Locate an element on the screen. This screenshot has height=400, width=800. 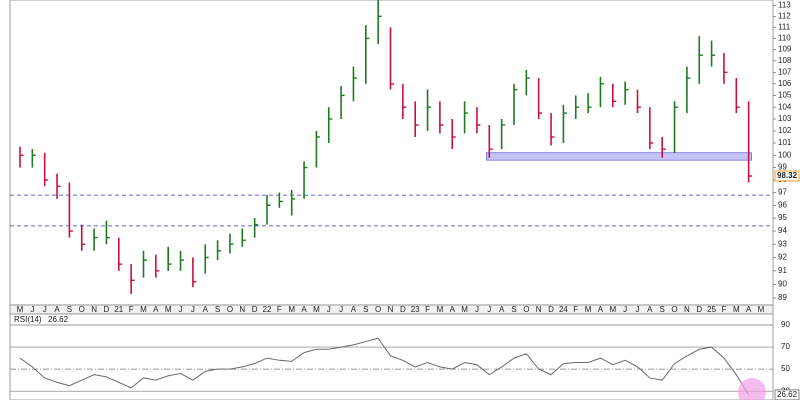
y-tick-label: 109 is located at coordinates (785, 49).